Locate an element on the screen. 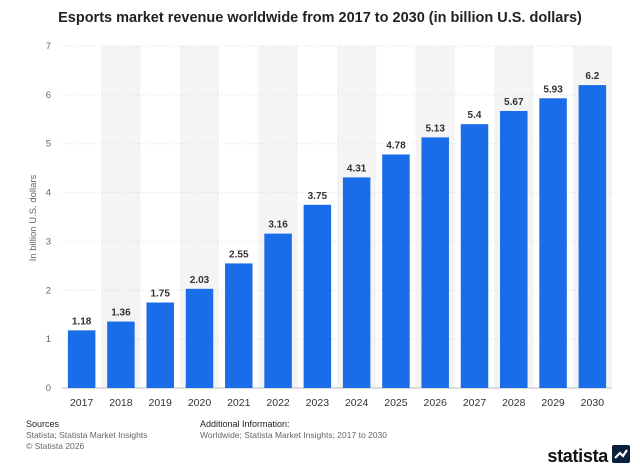 The image size is (640, 476). sources-text: Statista; Statista Market Insights is located at coordinates (87, 435).